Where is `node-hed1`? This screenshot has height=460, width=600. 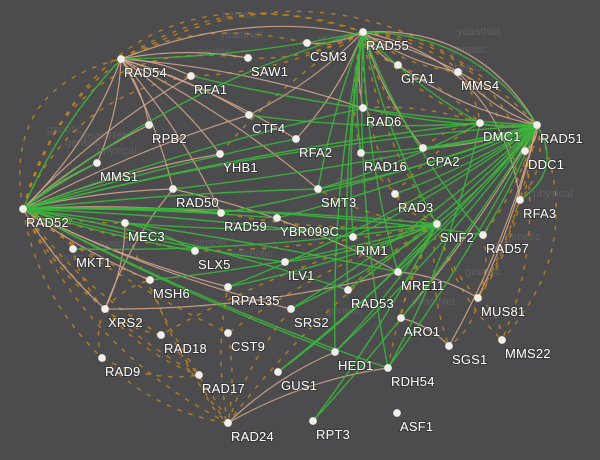
node-hed1 is located at coordinates (334, 351).